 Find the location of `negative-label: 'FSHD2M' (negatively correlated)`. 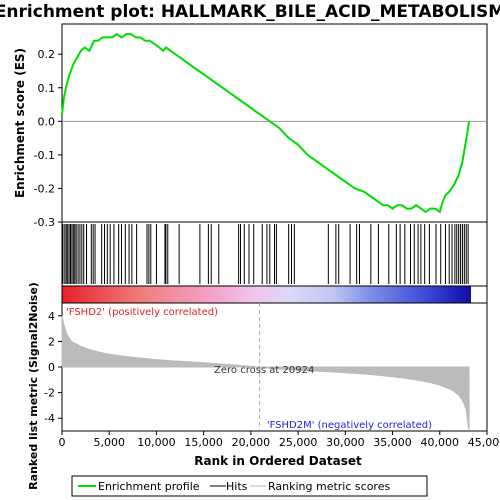

negative-label: 'FSHD2M' (negatively correlated) is located at coordinates (349, 425).